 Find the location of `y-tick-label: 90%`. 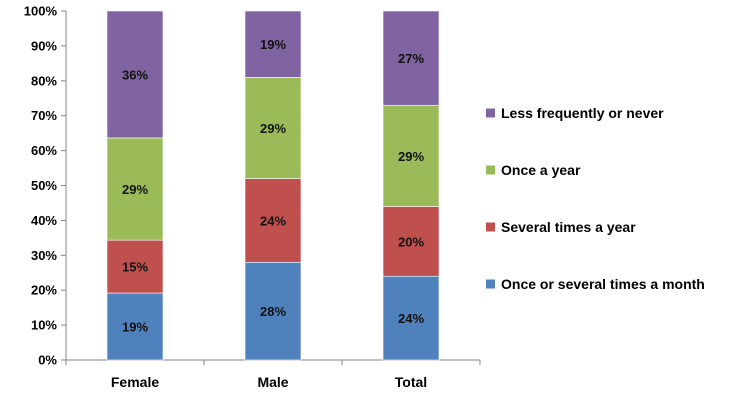

y-tick-label: 90% is located at coordinates (44, 45).